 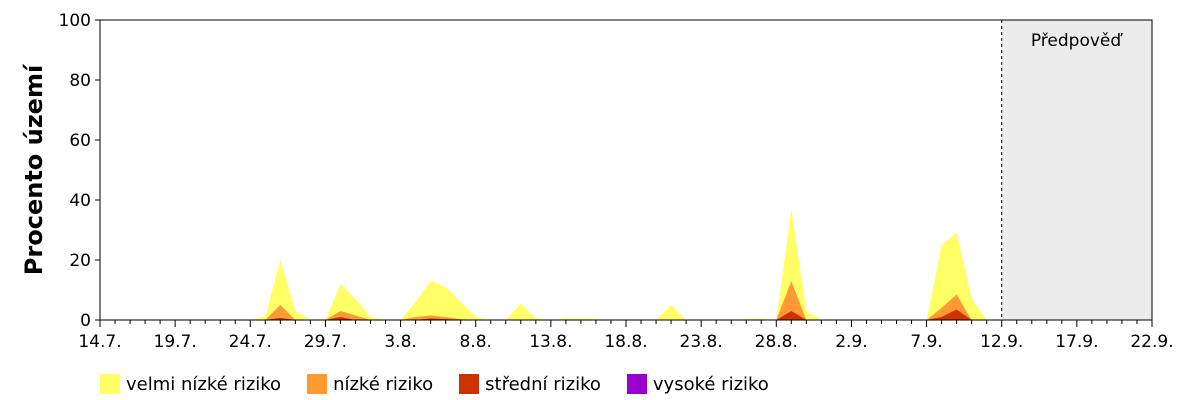 I want to click on legend-label: velmi nízké riziko, so click(x=204, y=384).